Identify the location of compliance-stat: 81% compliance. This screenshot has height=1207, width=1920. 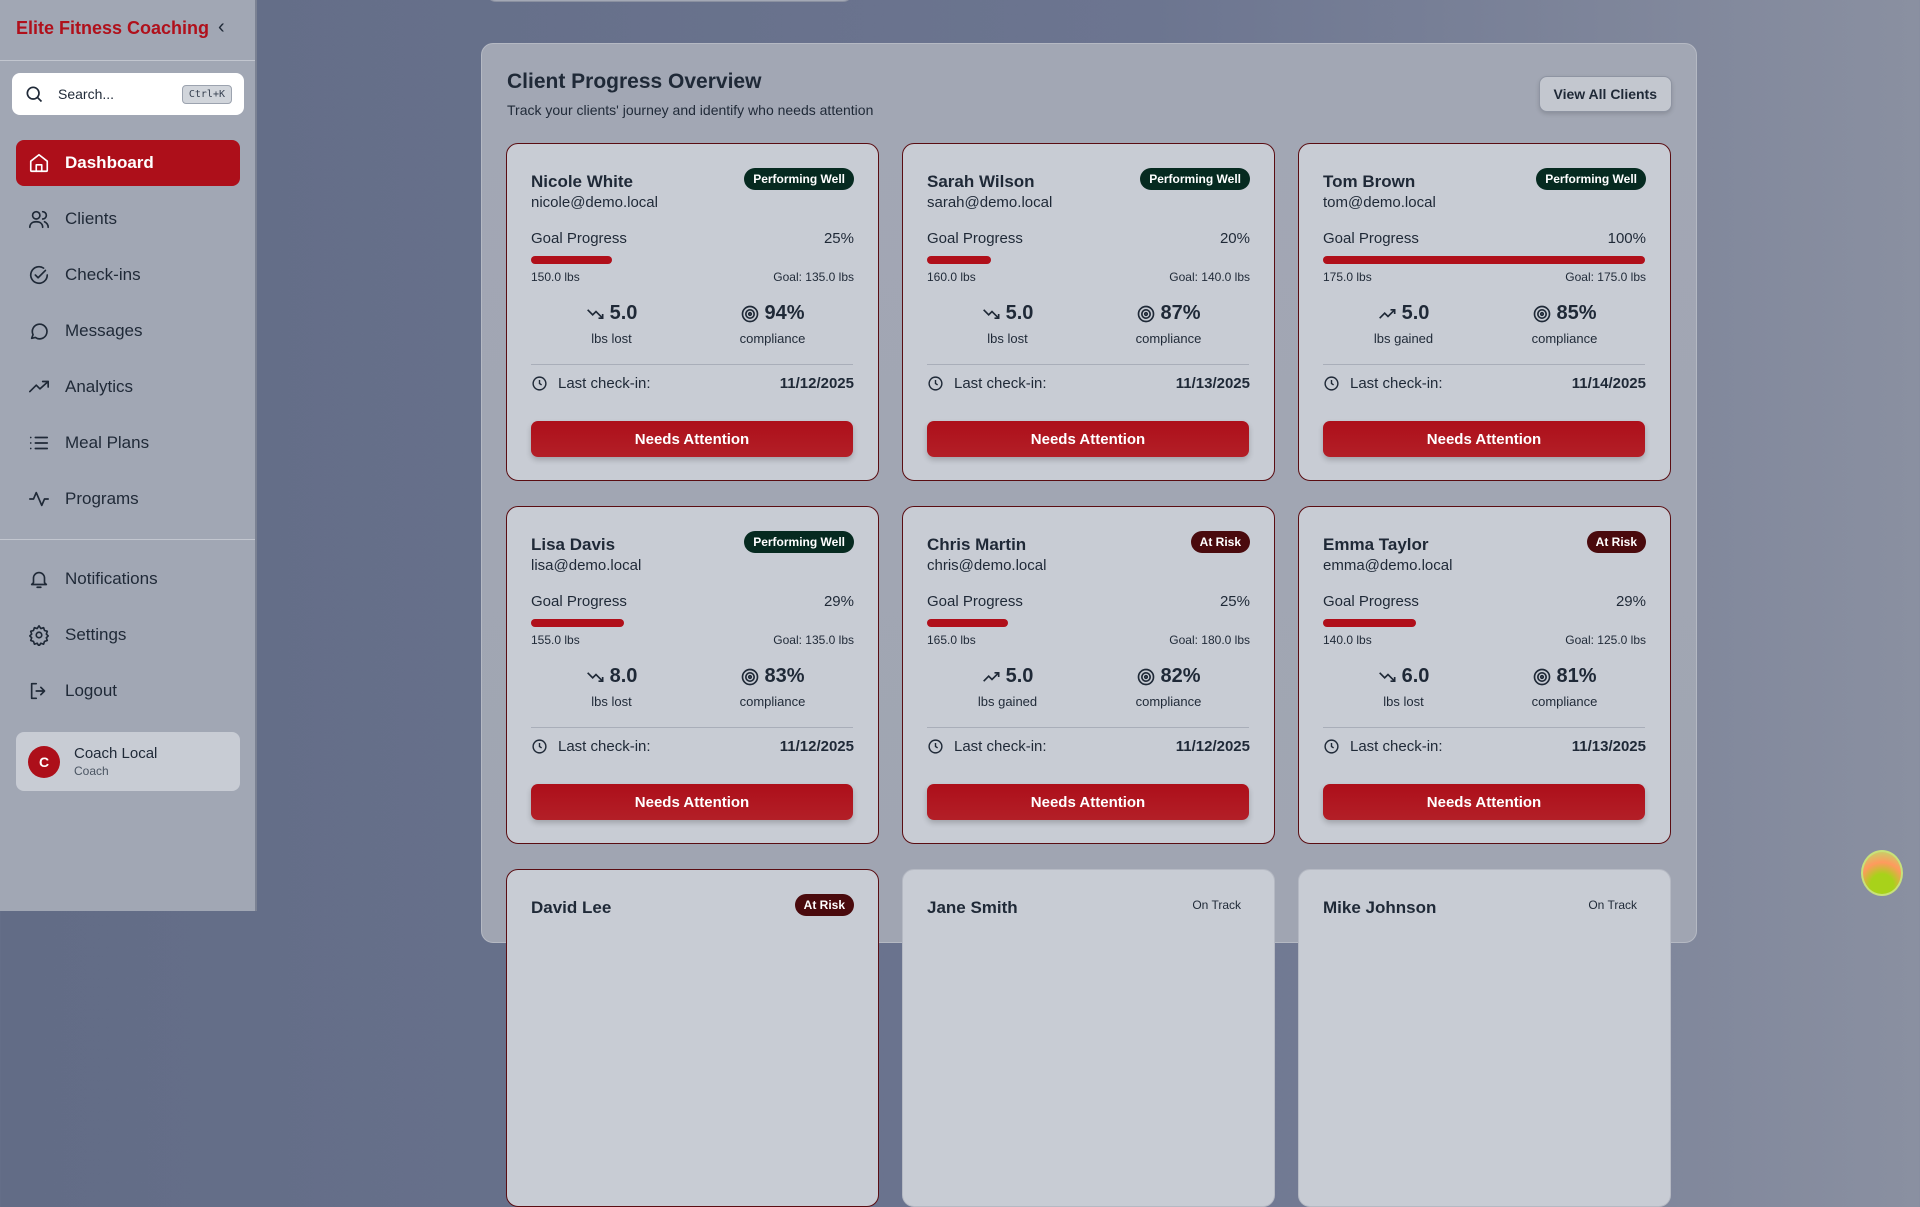
(1564, 687).